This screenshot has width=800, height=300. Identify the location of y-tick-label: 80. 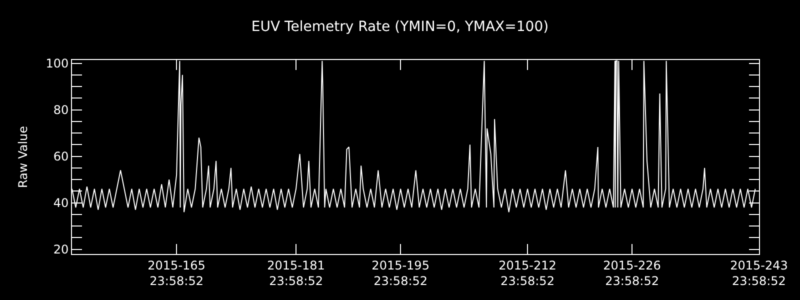
(61, 109).